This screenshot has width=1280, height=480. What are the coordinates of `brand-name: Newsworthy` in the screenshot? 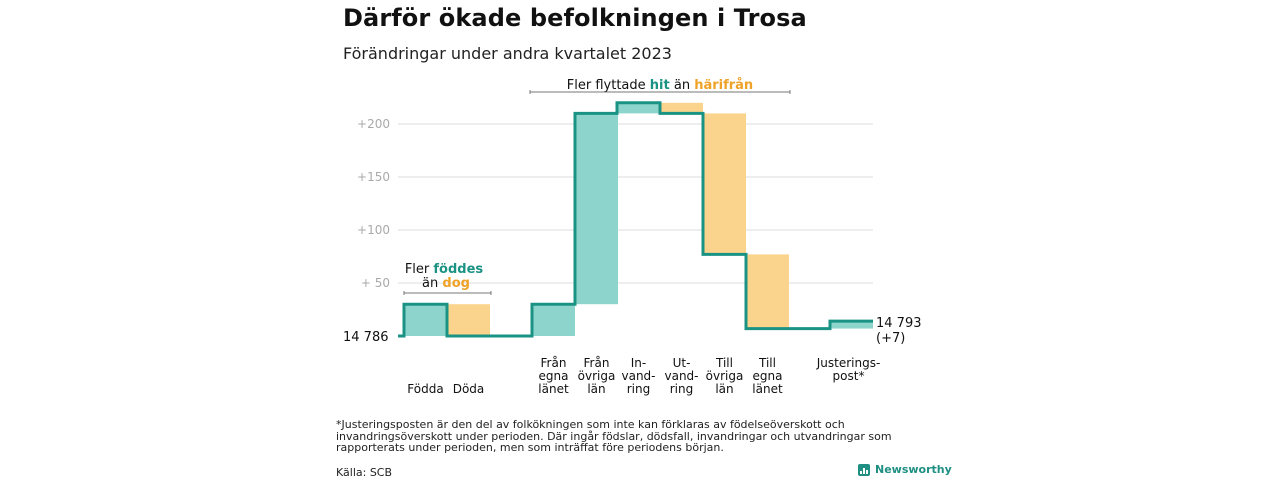 It's located at (913, 469).